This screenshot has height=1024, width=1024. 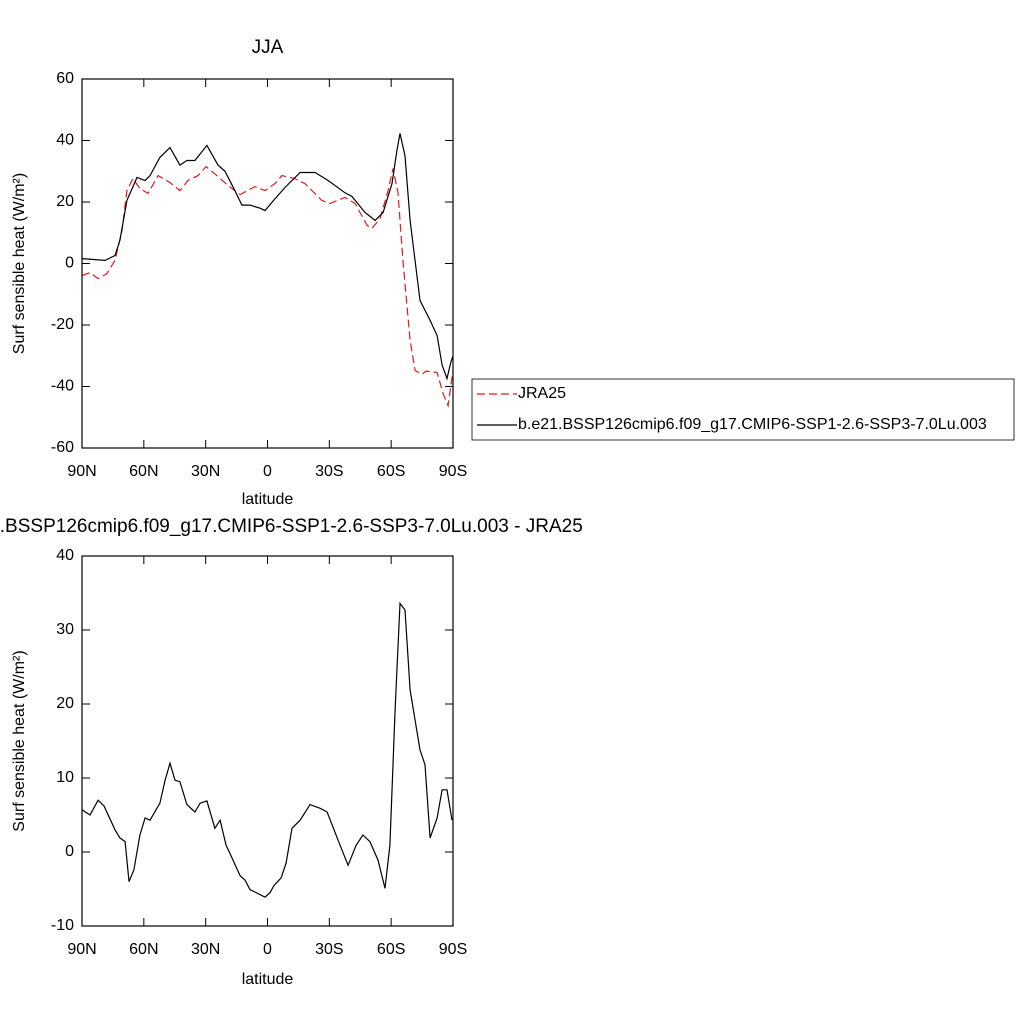 What do you see at coordinates (62, 925) in the screenshot?
I see `y-tick-label: -10` at bounding box center [62, 925].